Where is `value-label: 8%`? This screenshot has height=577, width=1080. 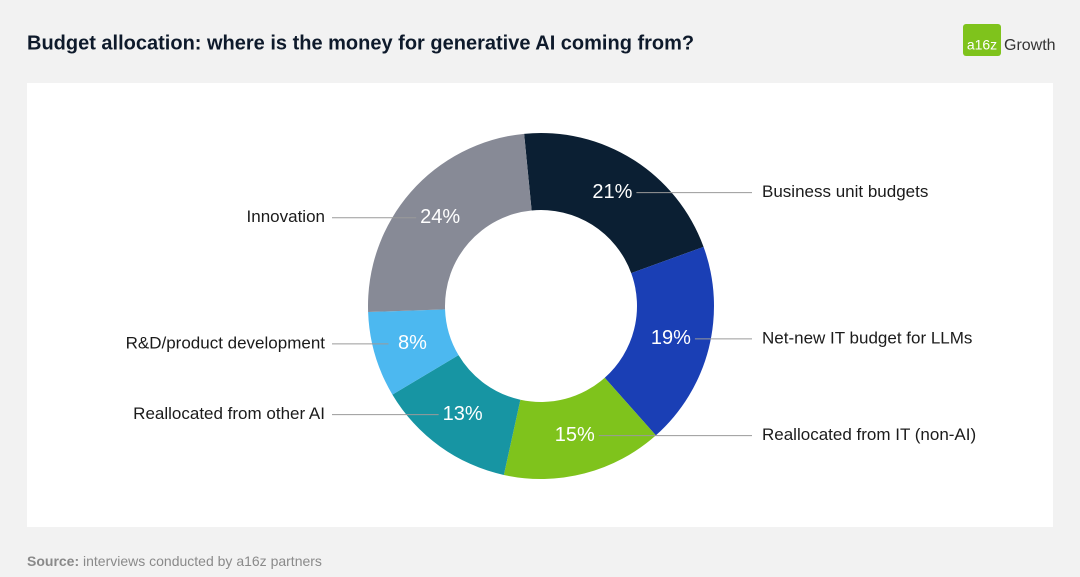
value-label: 8% is located at coordinates (412, 343).